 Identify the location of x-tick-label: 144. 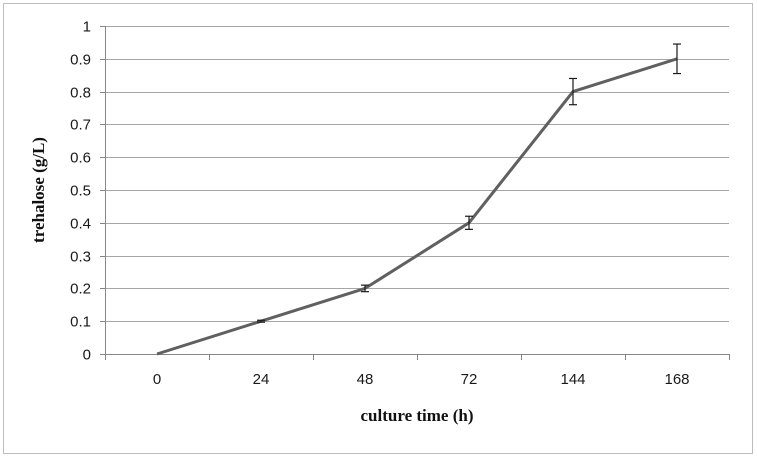
(572, 379).